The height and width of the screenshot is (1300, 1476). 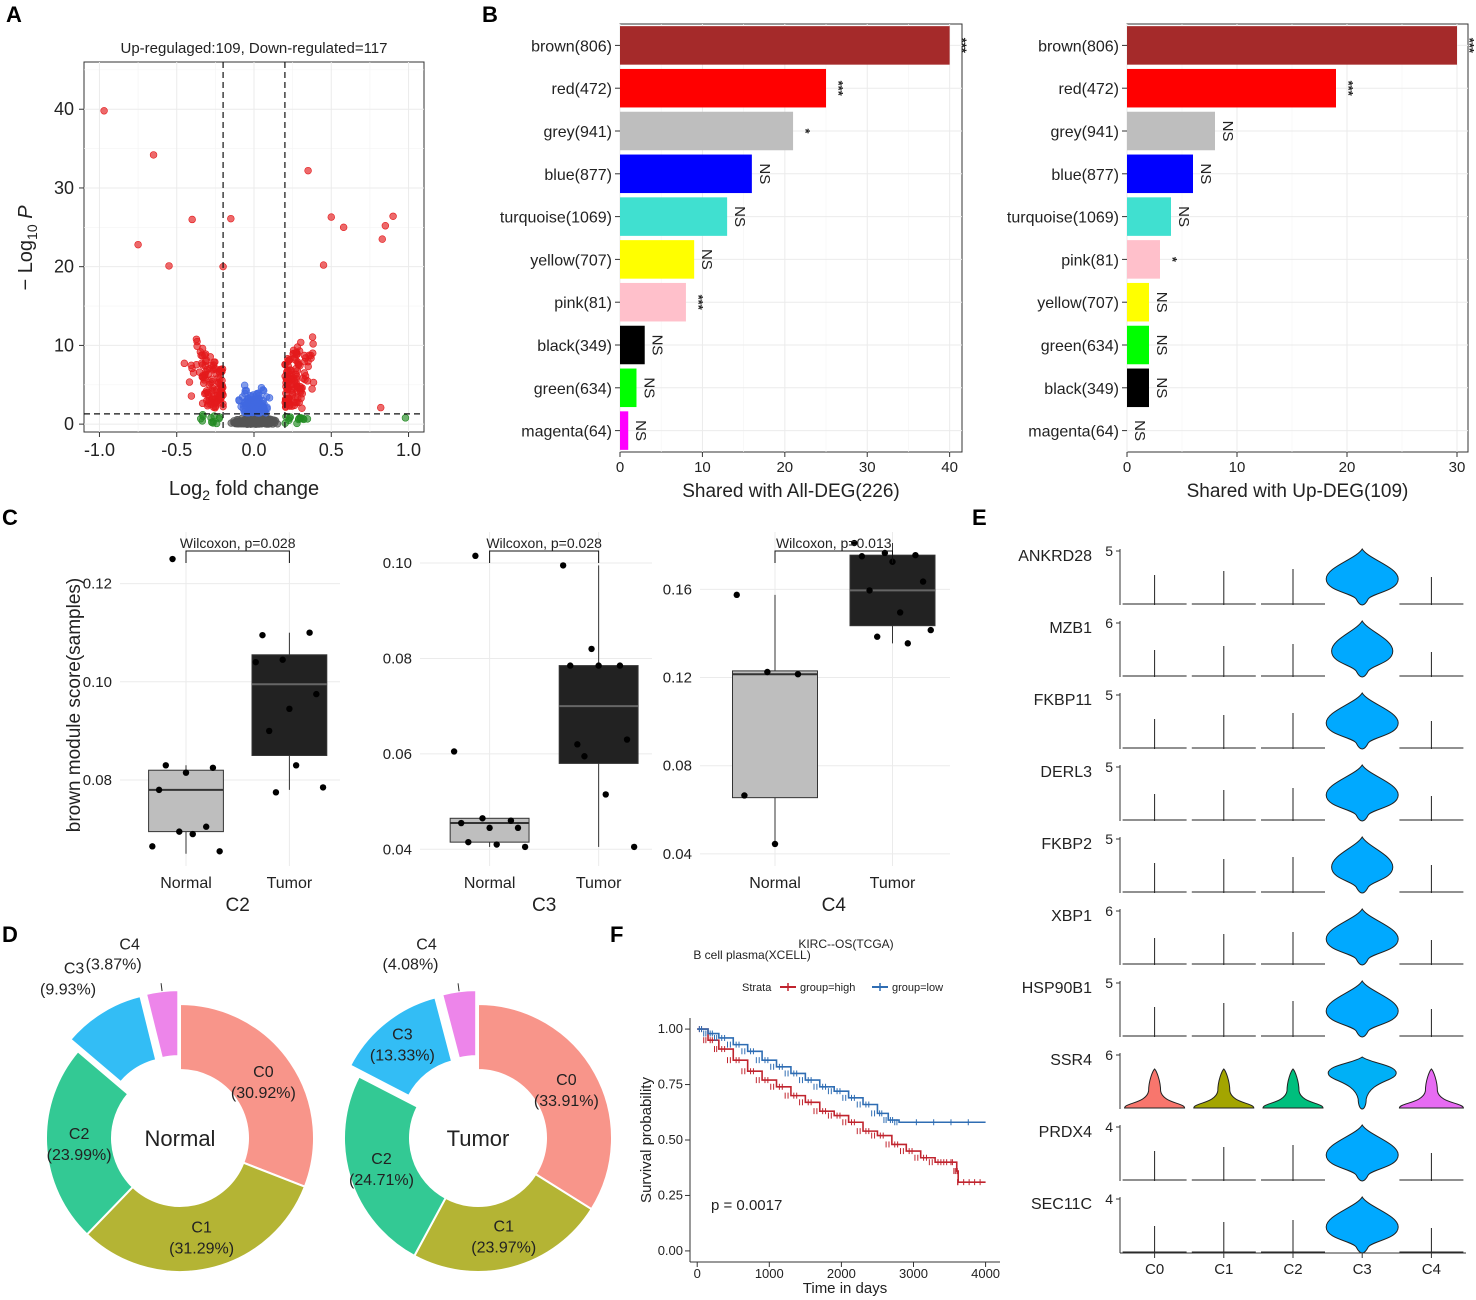 What do you see at coordinates (1431, 1269) in the screenshot?
I see `category-label: C4` at bounding box center [1431, 1269].